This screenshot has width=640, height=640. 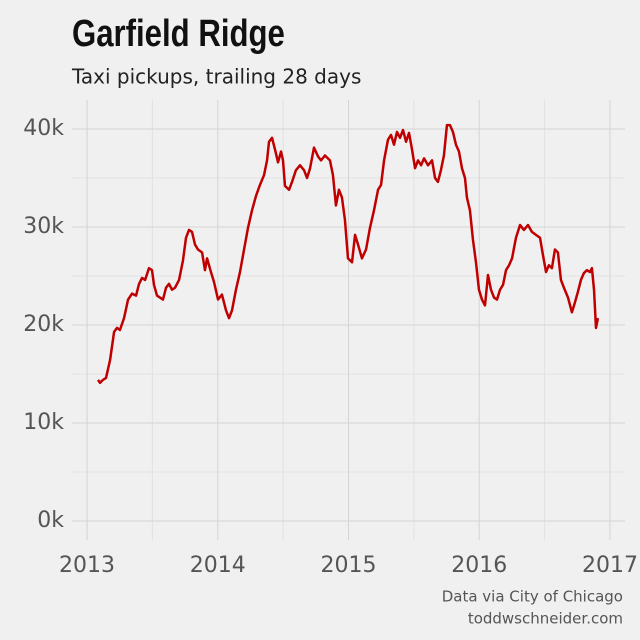 I want to click on x-tick-label: 2015, so click(x=349, y=565).